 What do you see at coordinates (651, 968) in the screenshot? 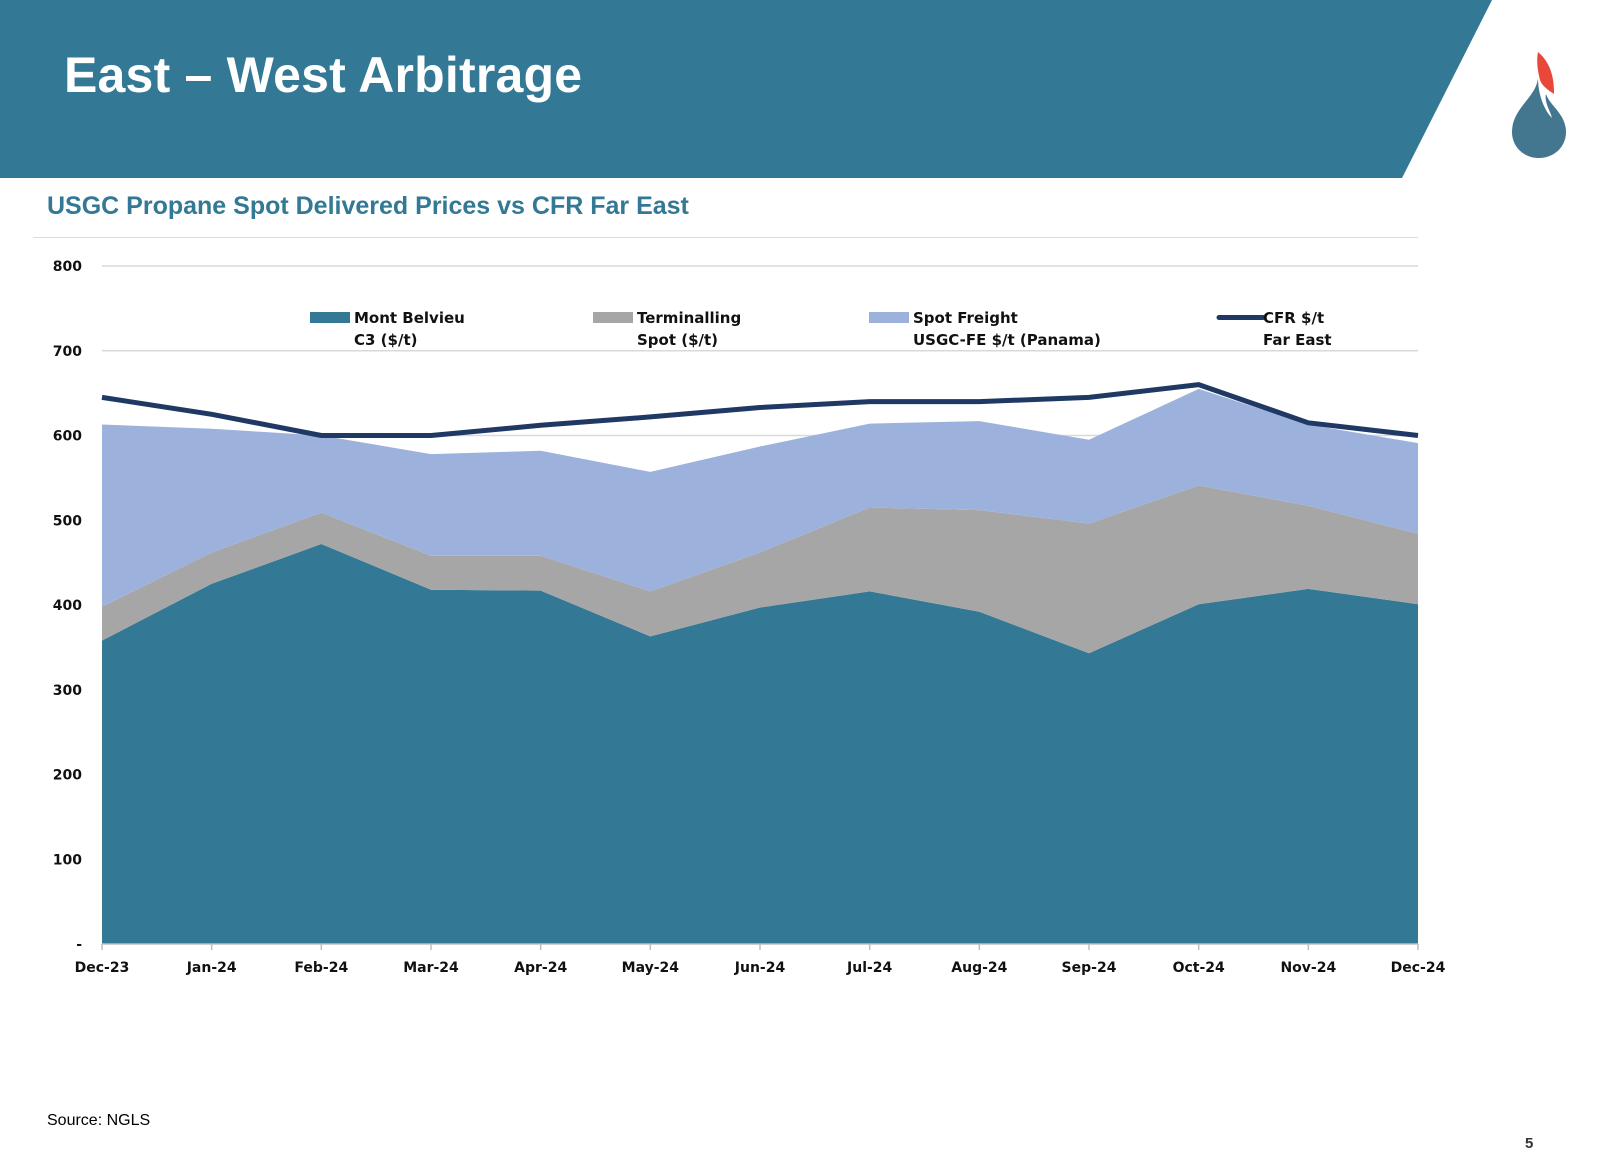
I see `x-tick-label: May-24` at bounding box center [651, 968].